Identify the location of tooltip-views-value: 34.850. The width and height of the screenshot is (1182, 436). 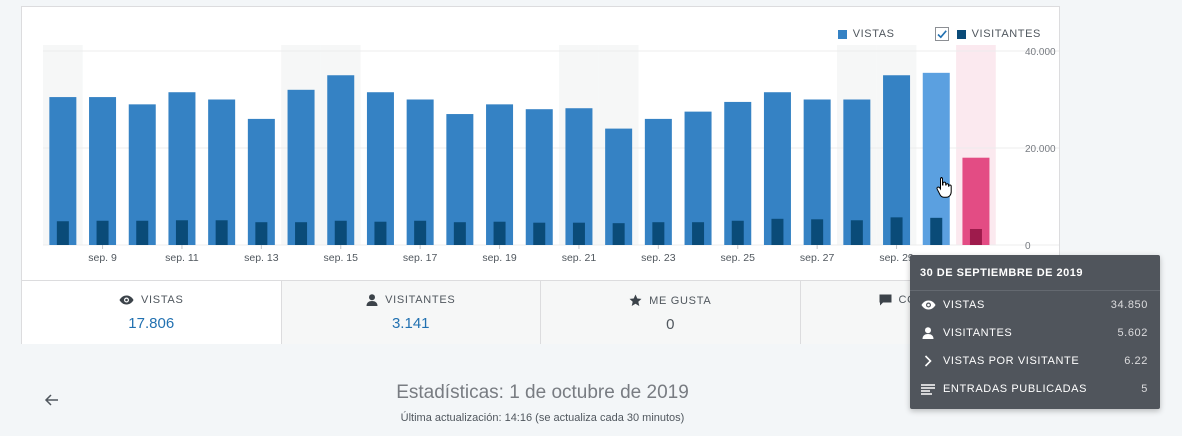
(1129, 305).